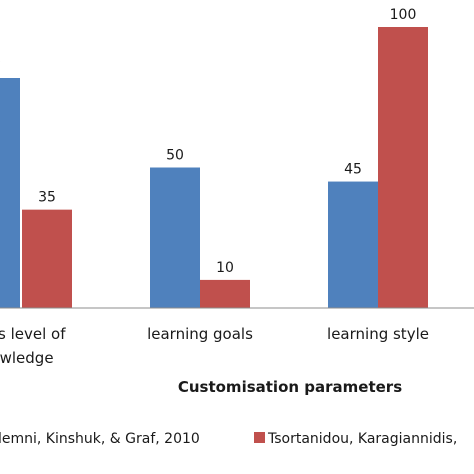 This screenshot has height=474, width=474. What do you see at coordinates (290, 387) in the screenshot?
I see `x-axis-title: Customisation parameters` at bounding box center [290, 387].